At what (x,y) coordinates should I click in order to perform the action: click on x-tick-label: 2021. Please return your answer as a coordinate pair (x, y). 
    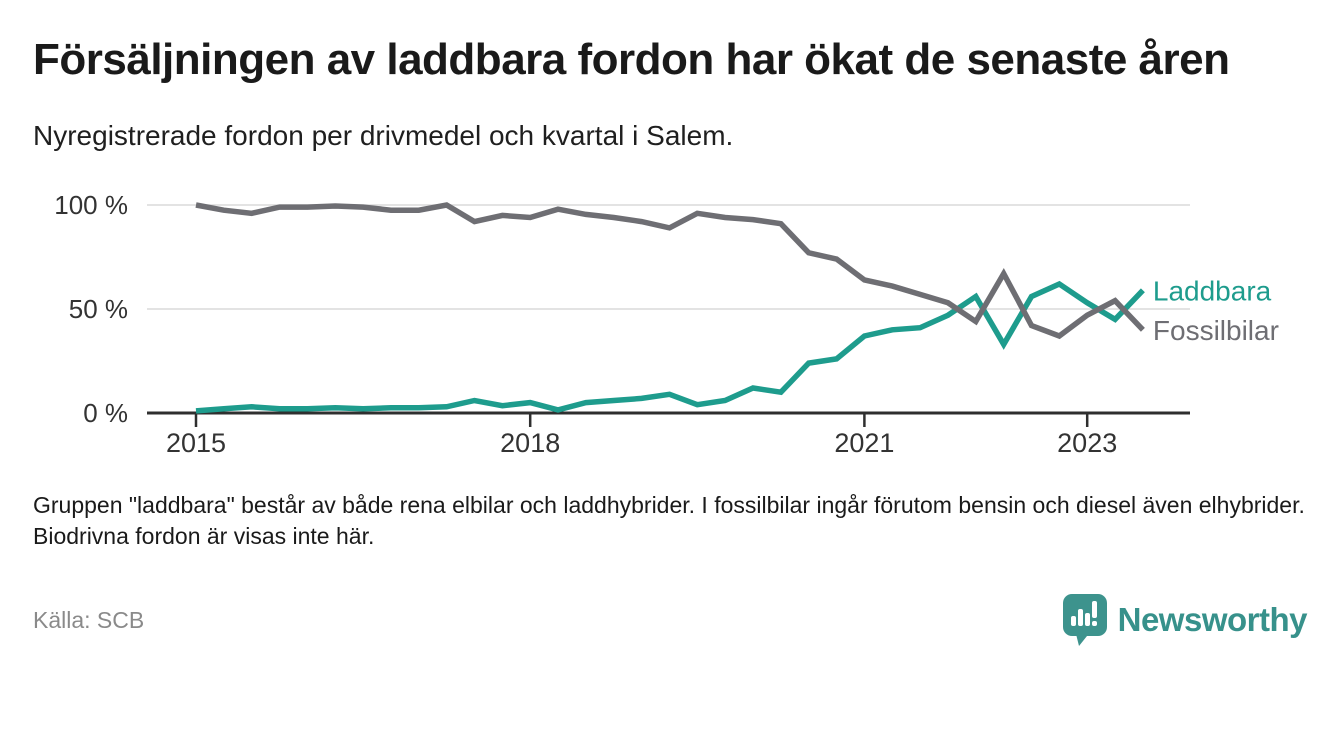
    Looking at the image, I should click on (864, 443).